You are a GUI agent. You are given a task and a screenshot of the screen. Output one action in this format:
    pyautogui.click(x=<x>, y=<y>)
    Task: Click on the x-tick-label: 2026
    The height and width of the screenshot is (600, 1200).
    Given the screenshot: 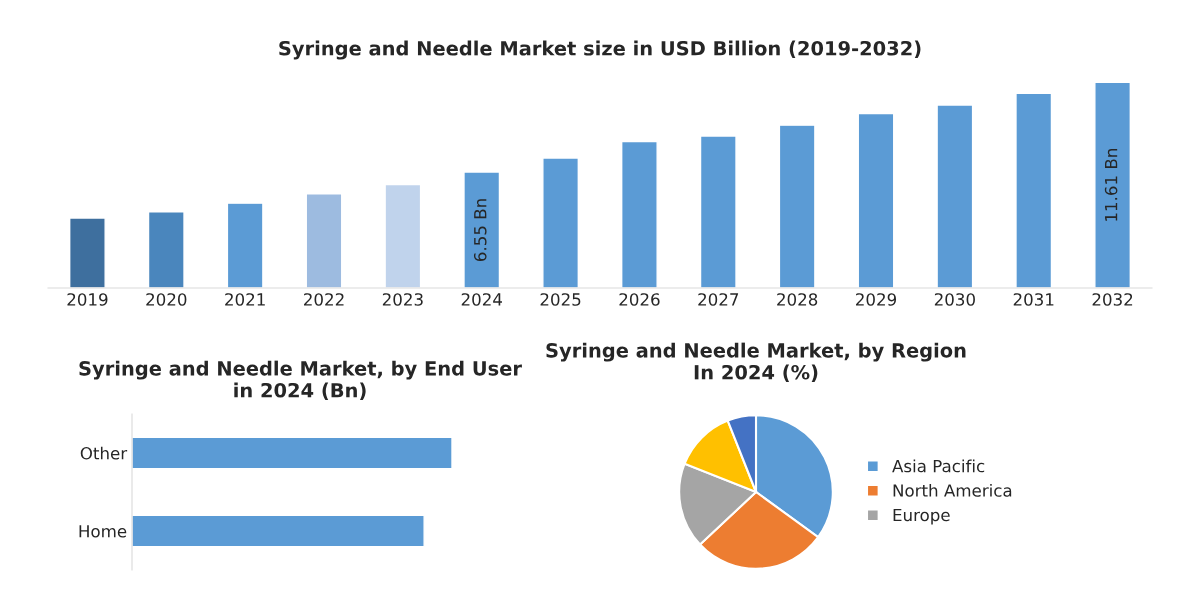 What is the action you would take?
    pyautogui.click(x=639, y=299)
    